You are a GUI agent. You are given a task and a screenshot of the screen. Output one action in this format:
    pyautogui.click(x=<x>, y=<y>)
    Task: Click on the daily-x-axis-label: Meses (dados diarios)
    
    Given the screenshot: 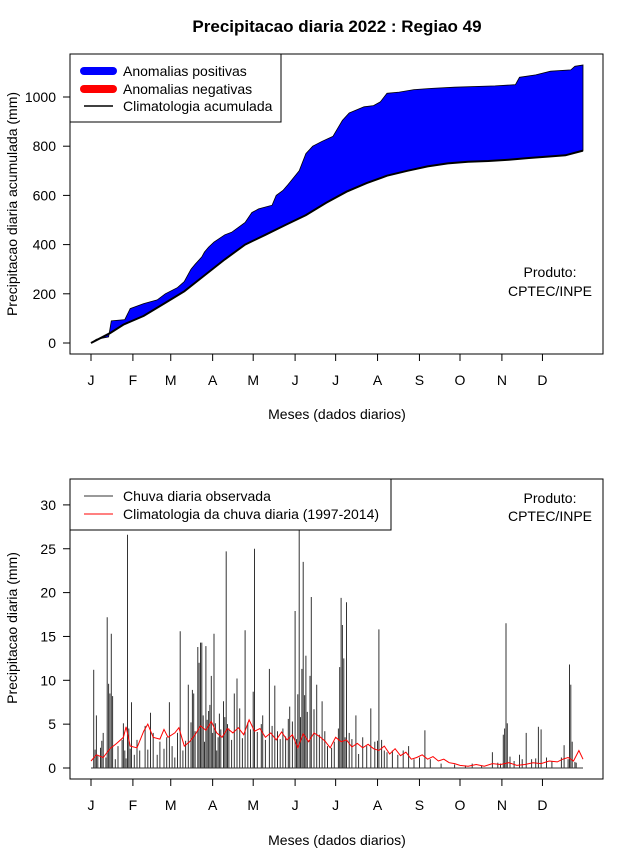 What is the action you would take?
    pyautogui.click(x=337, y=840)
    